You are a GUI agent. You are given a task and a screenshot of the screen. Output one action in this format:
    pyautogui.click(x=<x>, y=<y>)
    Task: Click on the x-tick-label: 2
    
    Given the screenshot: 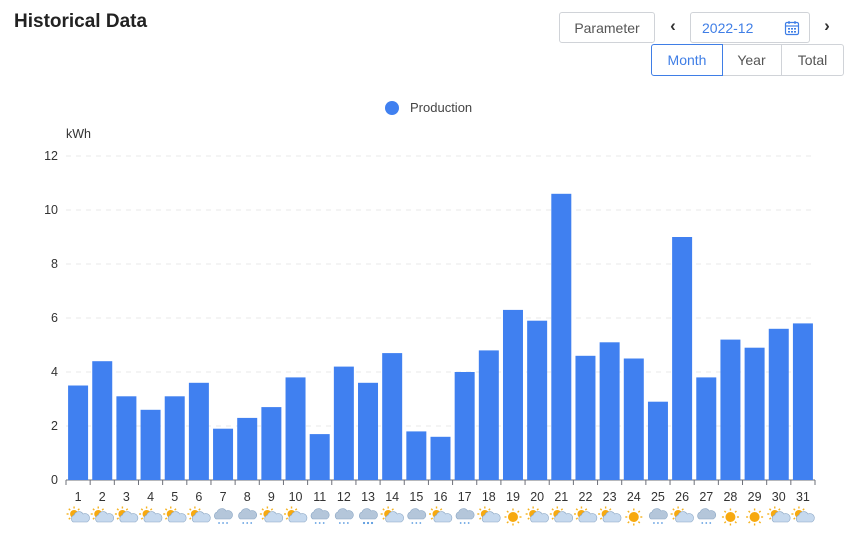 What is the action you would take?
    pyautogui.click(x=102, y=497)
    